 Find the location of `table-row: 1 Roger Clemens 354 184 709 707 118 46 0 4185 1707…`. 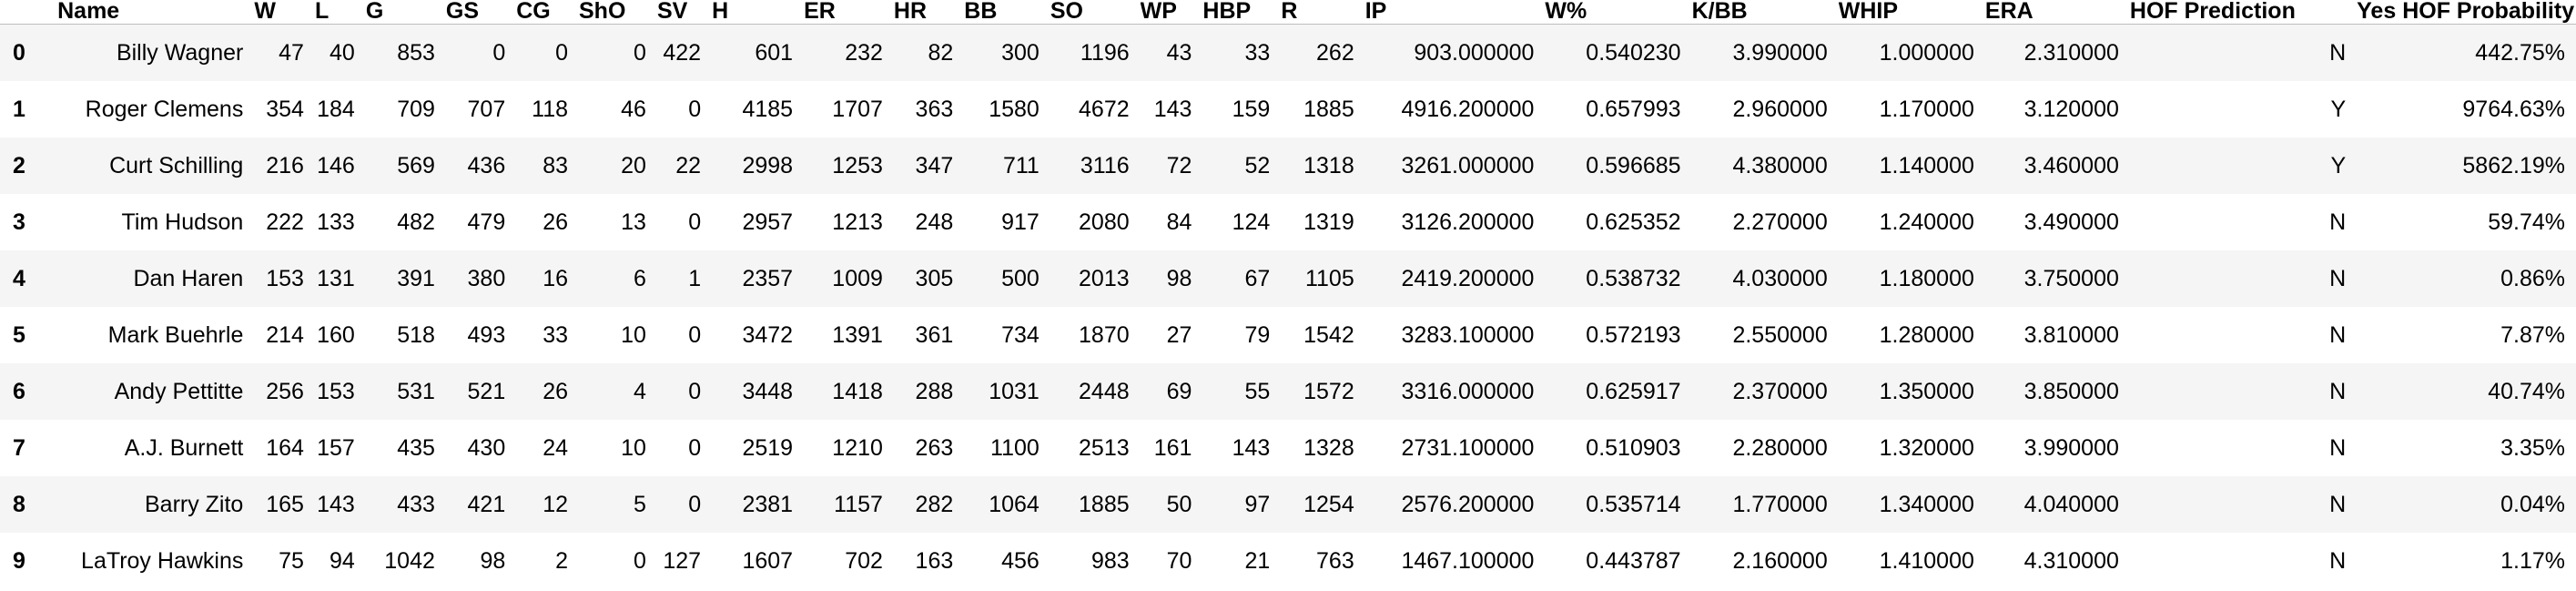

table-row: 1 Roger Clemens 354 184 709 707 118 46 0 4185 1707… is located at coordinates (1288, 109).